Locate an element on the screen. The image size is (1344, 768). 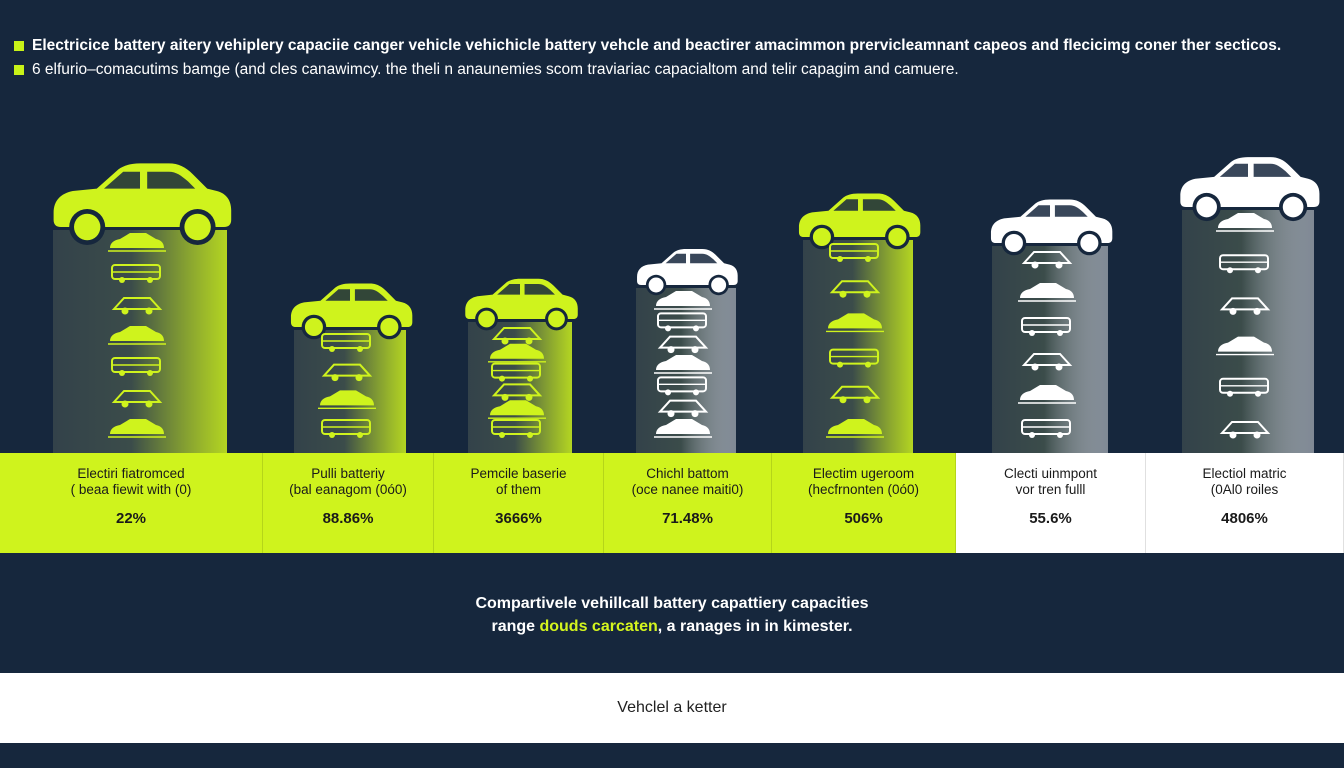
cell-label-line-1: Electim ugeroom is located at coordinates (863, 473).